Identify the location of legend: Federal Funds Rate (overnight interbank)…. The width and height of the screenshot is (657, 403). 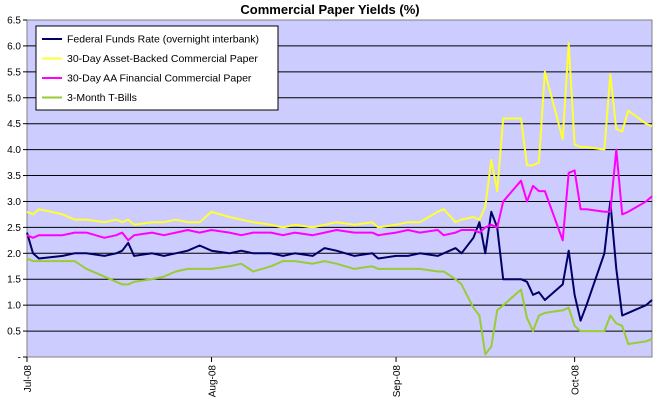
(157, 68).